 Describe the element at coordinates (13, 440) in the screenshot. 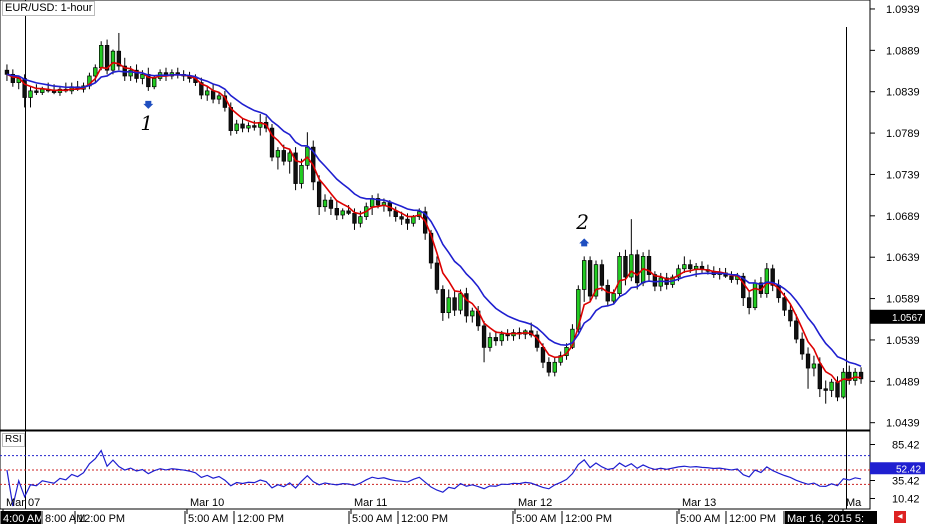

I see `rsi-label: RSI` at that location.